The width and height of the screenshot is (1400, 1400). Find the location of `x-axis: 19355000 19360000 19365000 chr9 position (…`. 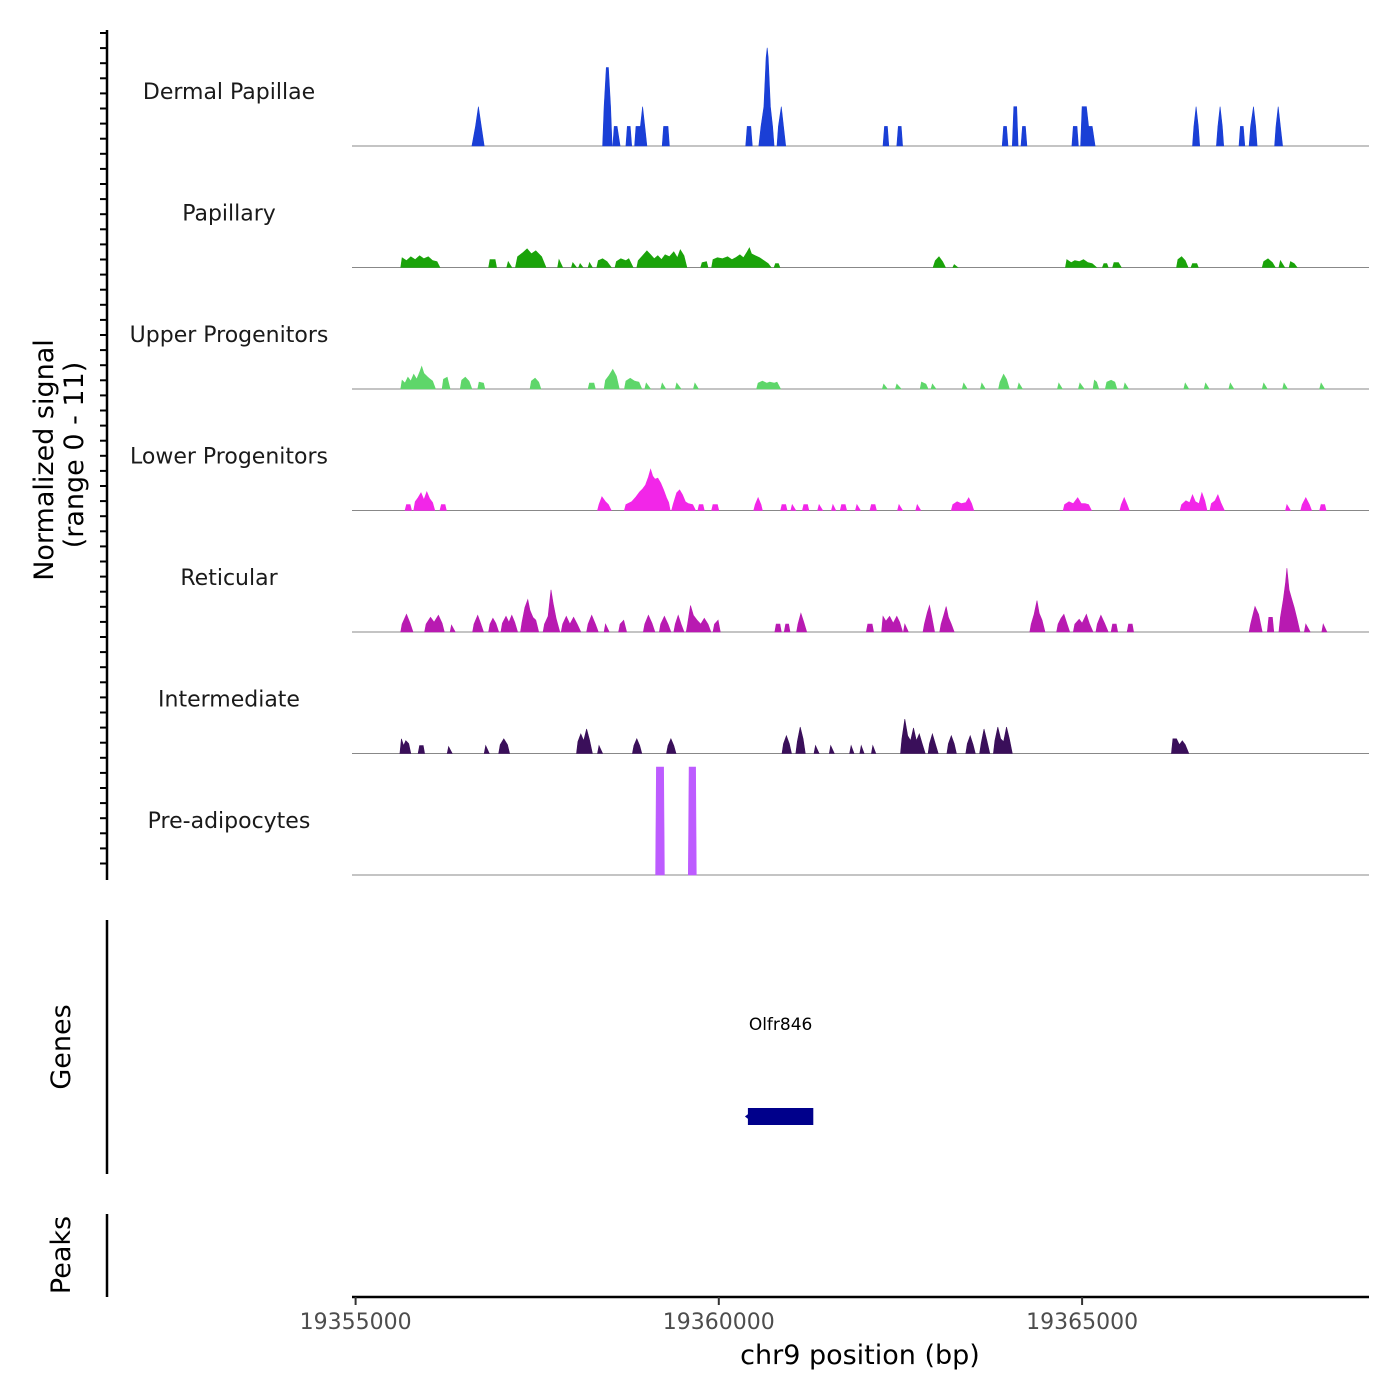

x-axis: 19355000 19360000 19365000 chr9 position (… is located at coordinates (834, 1333).